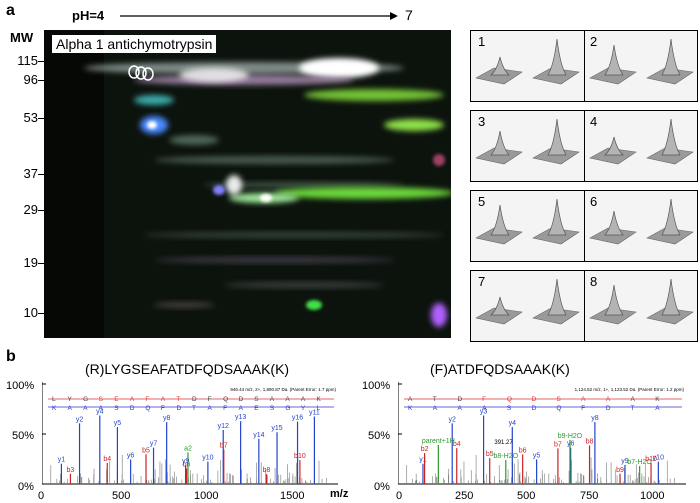 This screenshot has height=503, width=700. Describe the element at coordinates (206, 496) in the screenshot. I see `spectrum-1-xtick-1000: 1000` at that location.